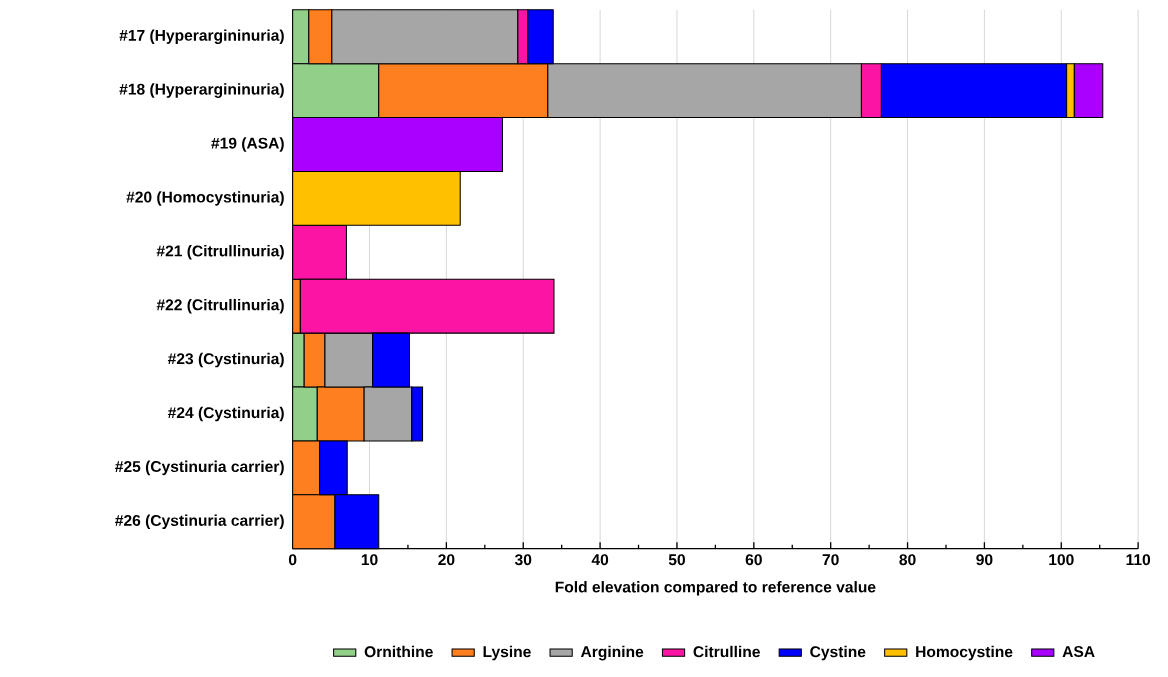 The image size is (1168, 677). I want to click on y-tick-label: #17 (Hyperargininuria), so click(201, 36).